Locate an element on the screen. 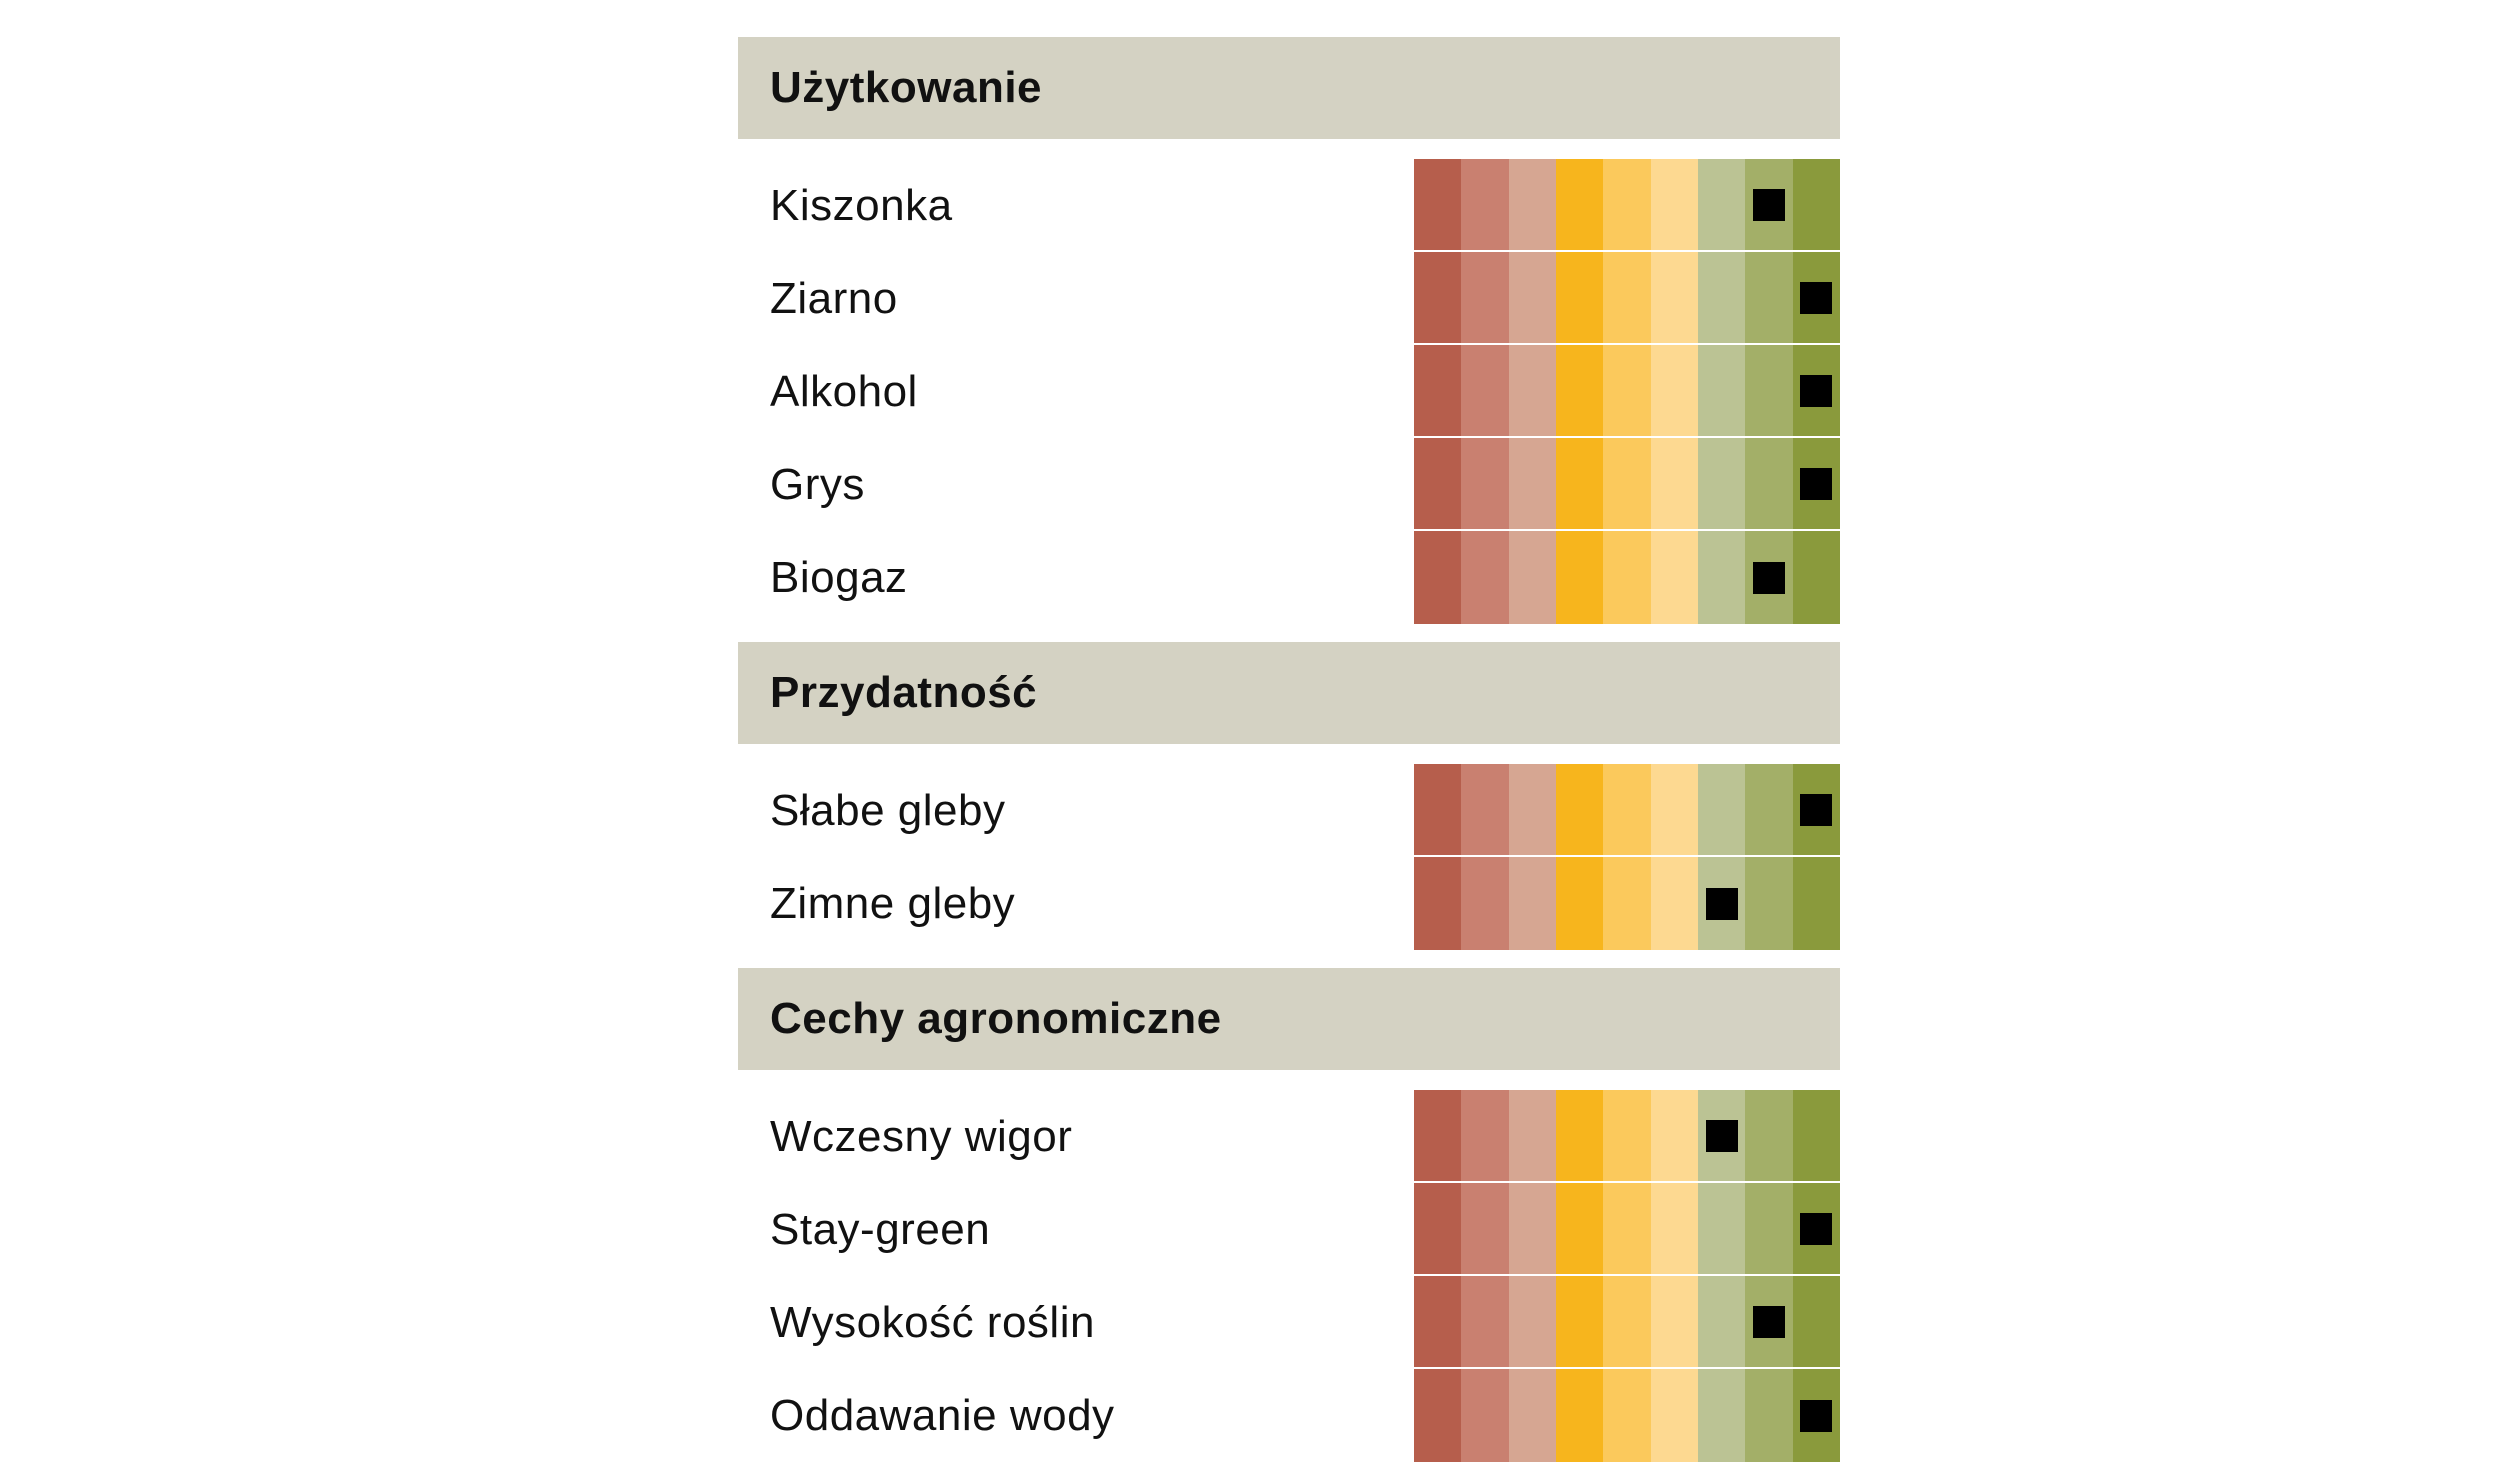  row-label: Stay-green is located at coordinates (880, 1229).